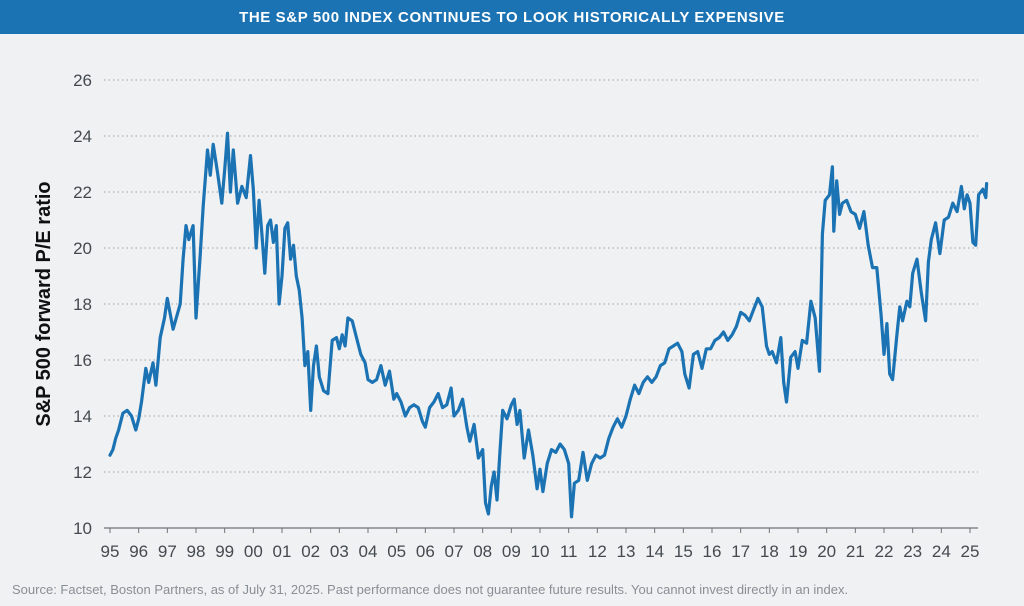 The width and height of the screenshot is (1024, 606). What do you see at coordinates (82, 80) in the screenshot?
I see `y-tick-label: 26` at bounding box center [82, 80].